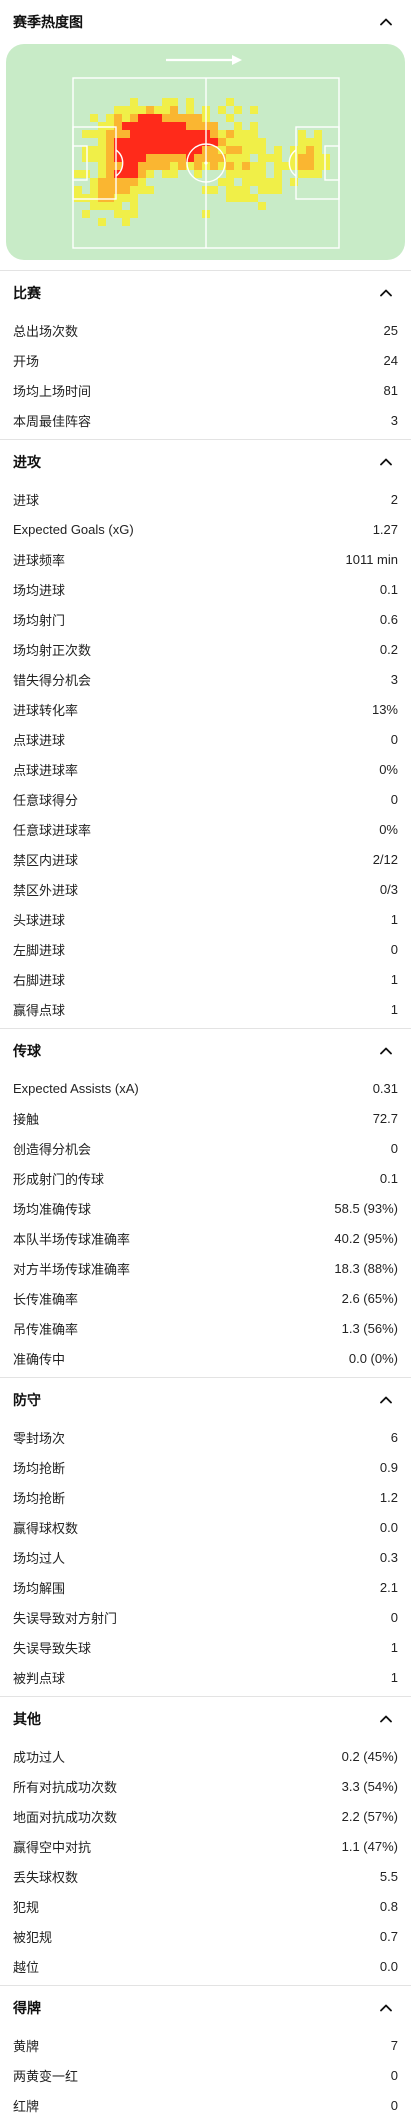 Image resolution: width=411 pixels, height=2124 pixels. What do you see at coordinates (205, 1846) in the screenshot?
I see `stat-row: 赢得空中对抗 1.1 (47%)` at bounding box center [205, 1846].